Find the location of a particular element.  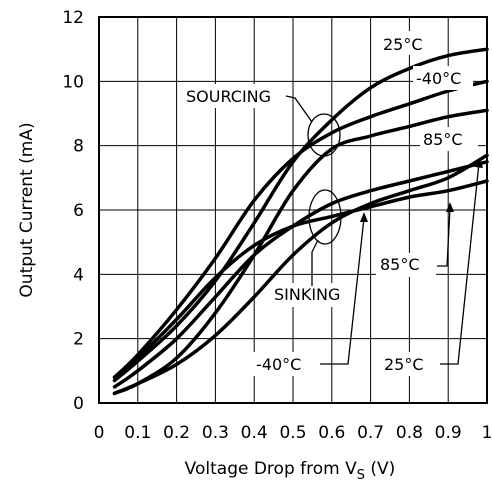

annotation-sinking-25c: 25°C is located at coordinates (404, 364).